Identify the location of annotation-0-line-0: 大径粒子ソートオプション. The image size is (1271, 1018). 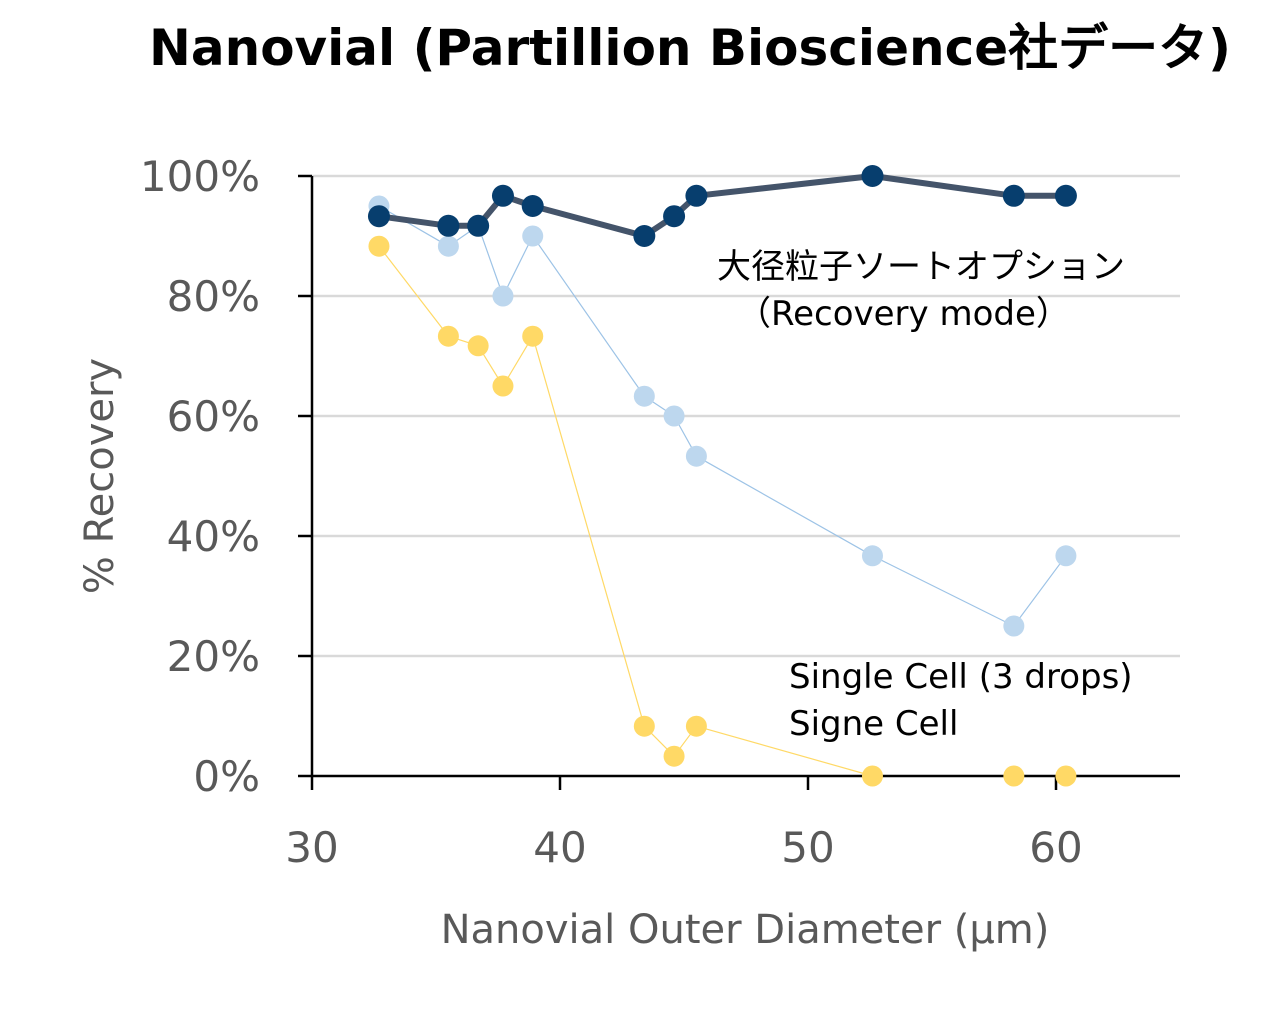
(921, 267).